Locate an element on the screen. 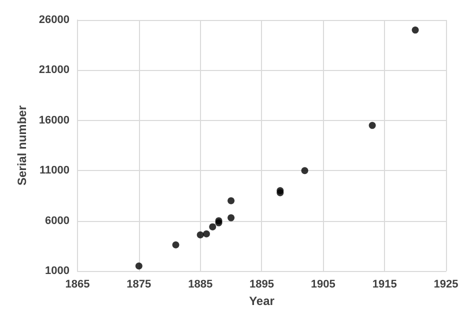 The image size is (474, 325). y-tick-label: 1000 is located at coordinates (57, 271).